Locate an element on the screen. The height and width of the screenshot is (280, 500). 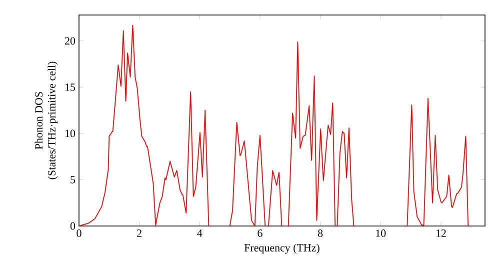
x-tick-label: 12 is located at coordinates (441, 233).